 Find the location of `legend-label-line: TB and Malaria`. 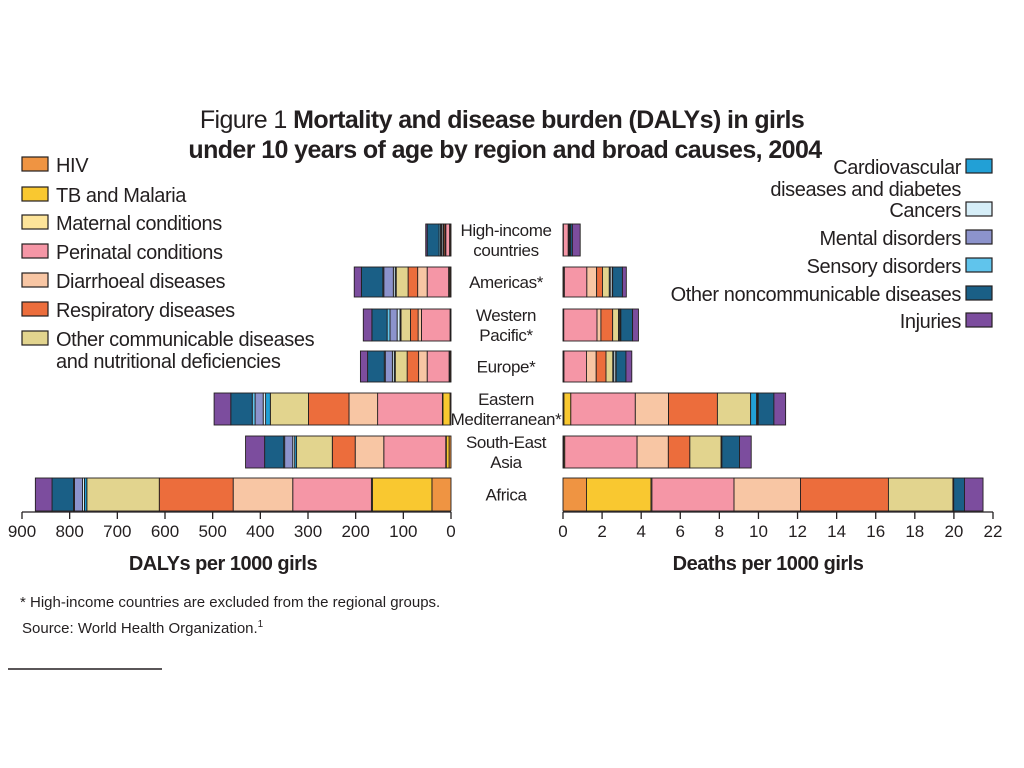

legend-label-line: TB and Malaria is located at coordinates (121, 196).